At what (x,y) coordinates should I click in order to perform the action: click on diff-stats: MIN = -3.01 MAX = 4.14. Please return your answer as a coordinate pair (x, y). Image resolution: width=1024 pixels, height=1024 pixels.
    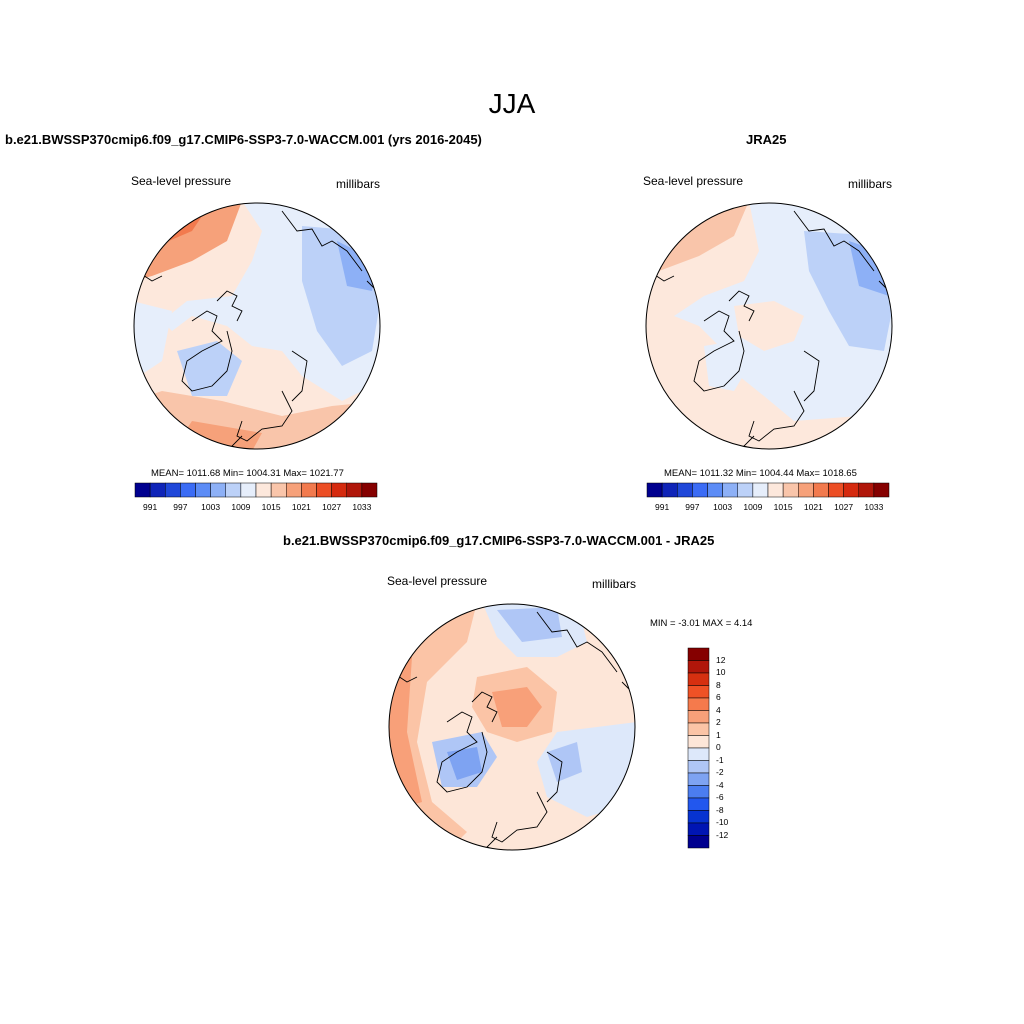
    Looking at the image, I should click on (701, 623).